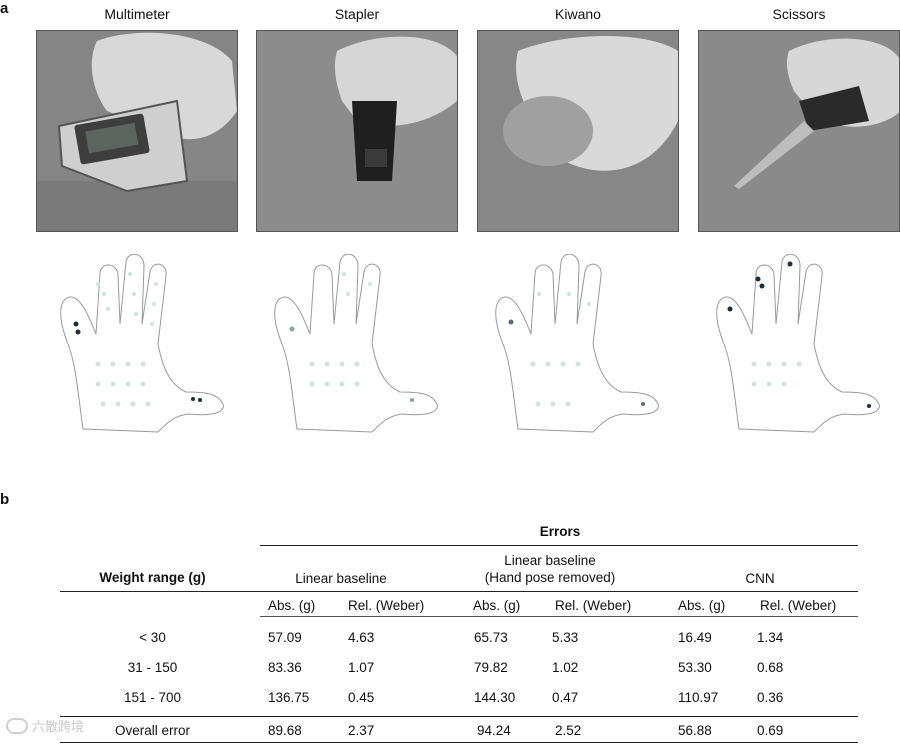 The image size is (900, 744). I want to click on photo-stapler, so click(357, 131).